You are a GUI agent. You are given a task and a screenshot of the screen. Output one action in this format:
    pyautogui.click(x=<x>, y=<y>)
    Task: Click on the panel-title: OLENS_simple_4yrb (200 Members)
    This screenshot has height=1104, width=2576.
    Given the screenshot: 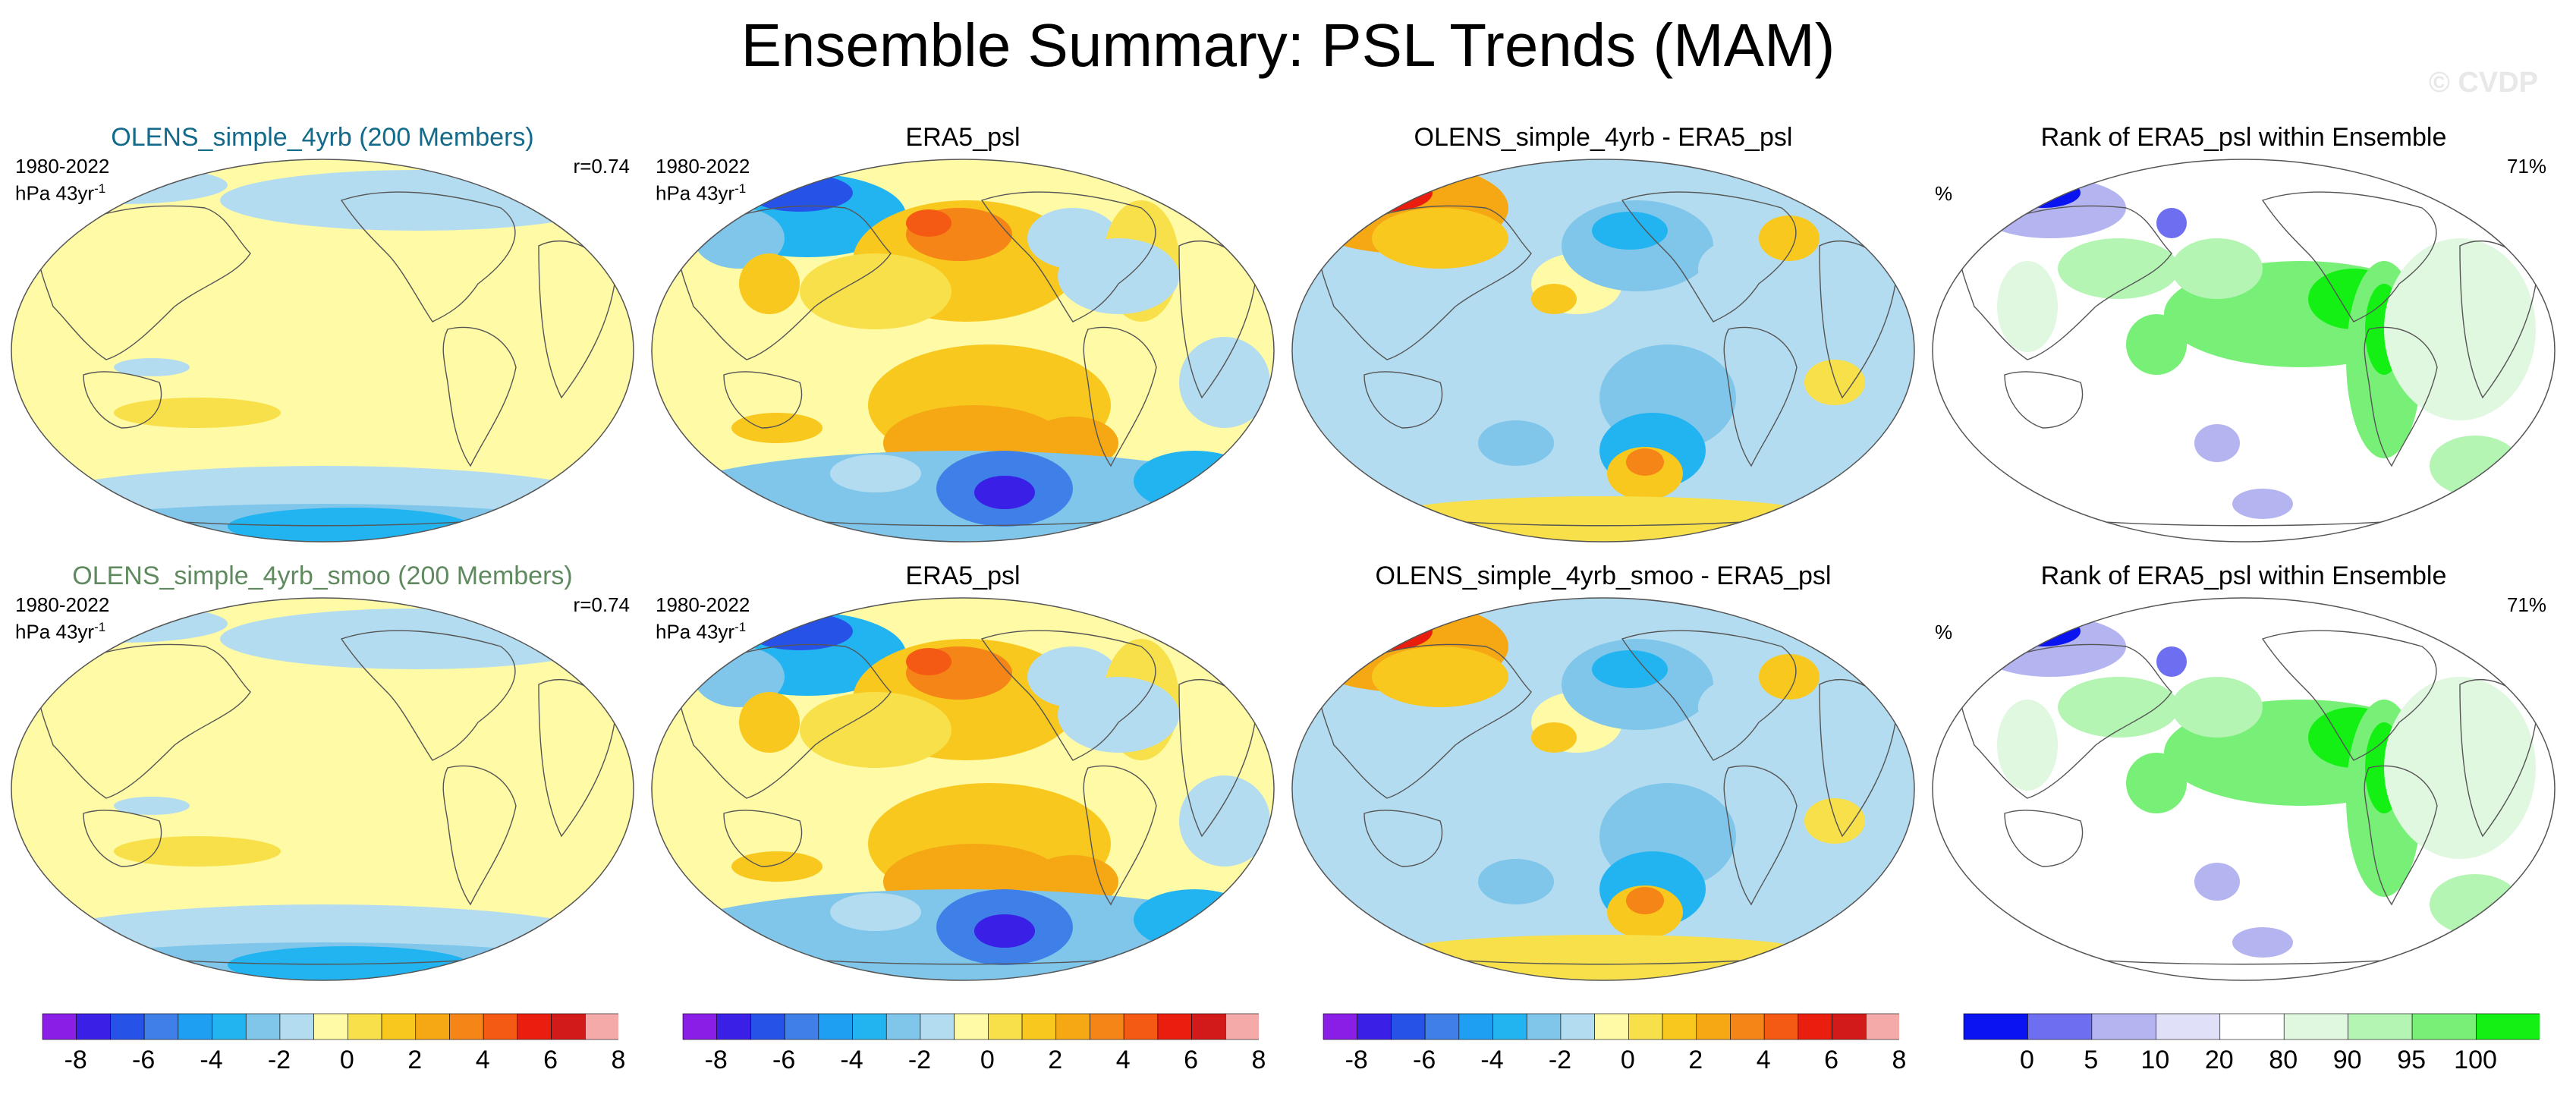 What is the action you would take?
    pyautogui.click(x=322, y=137)
    